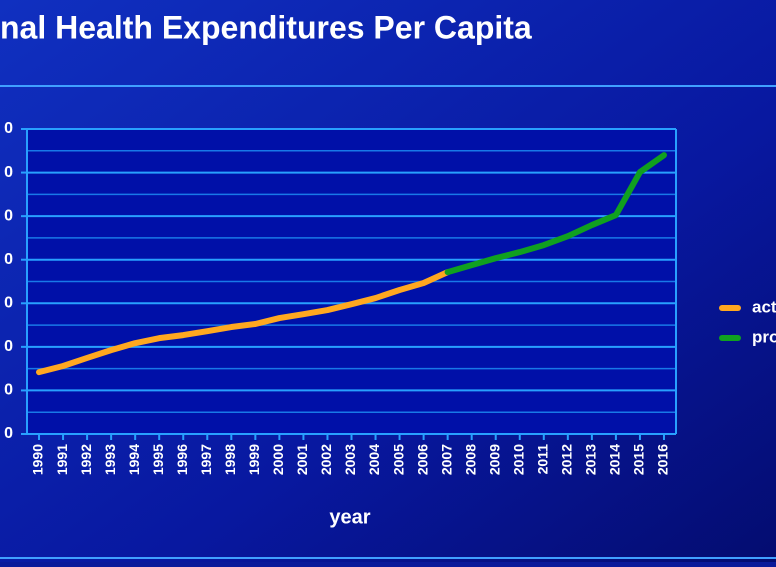 Image resolution: width=776 pixels, height=567 pixels. Describe the element at coordinates (615, 459) in the screenshot. I see `x-tick-label: 2014` at that location.